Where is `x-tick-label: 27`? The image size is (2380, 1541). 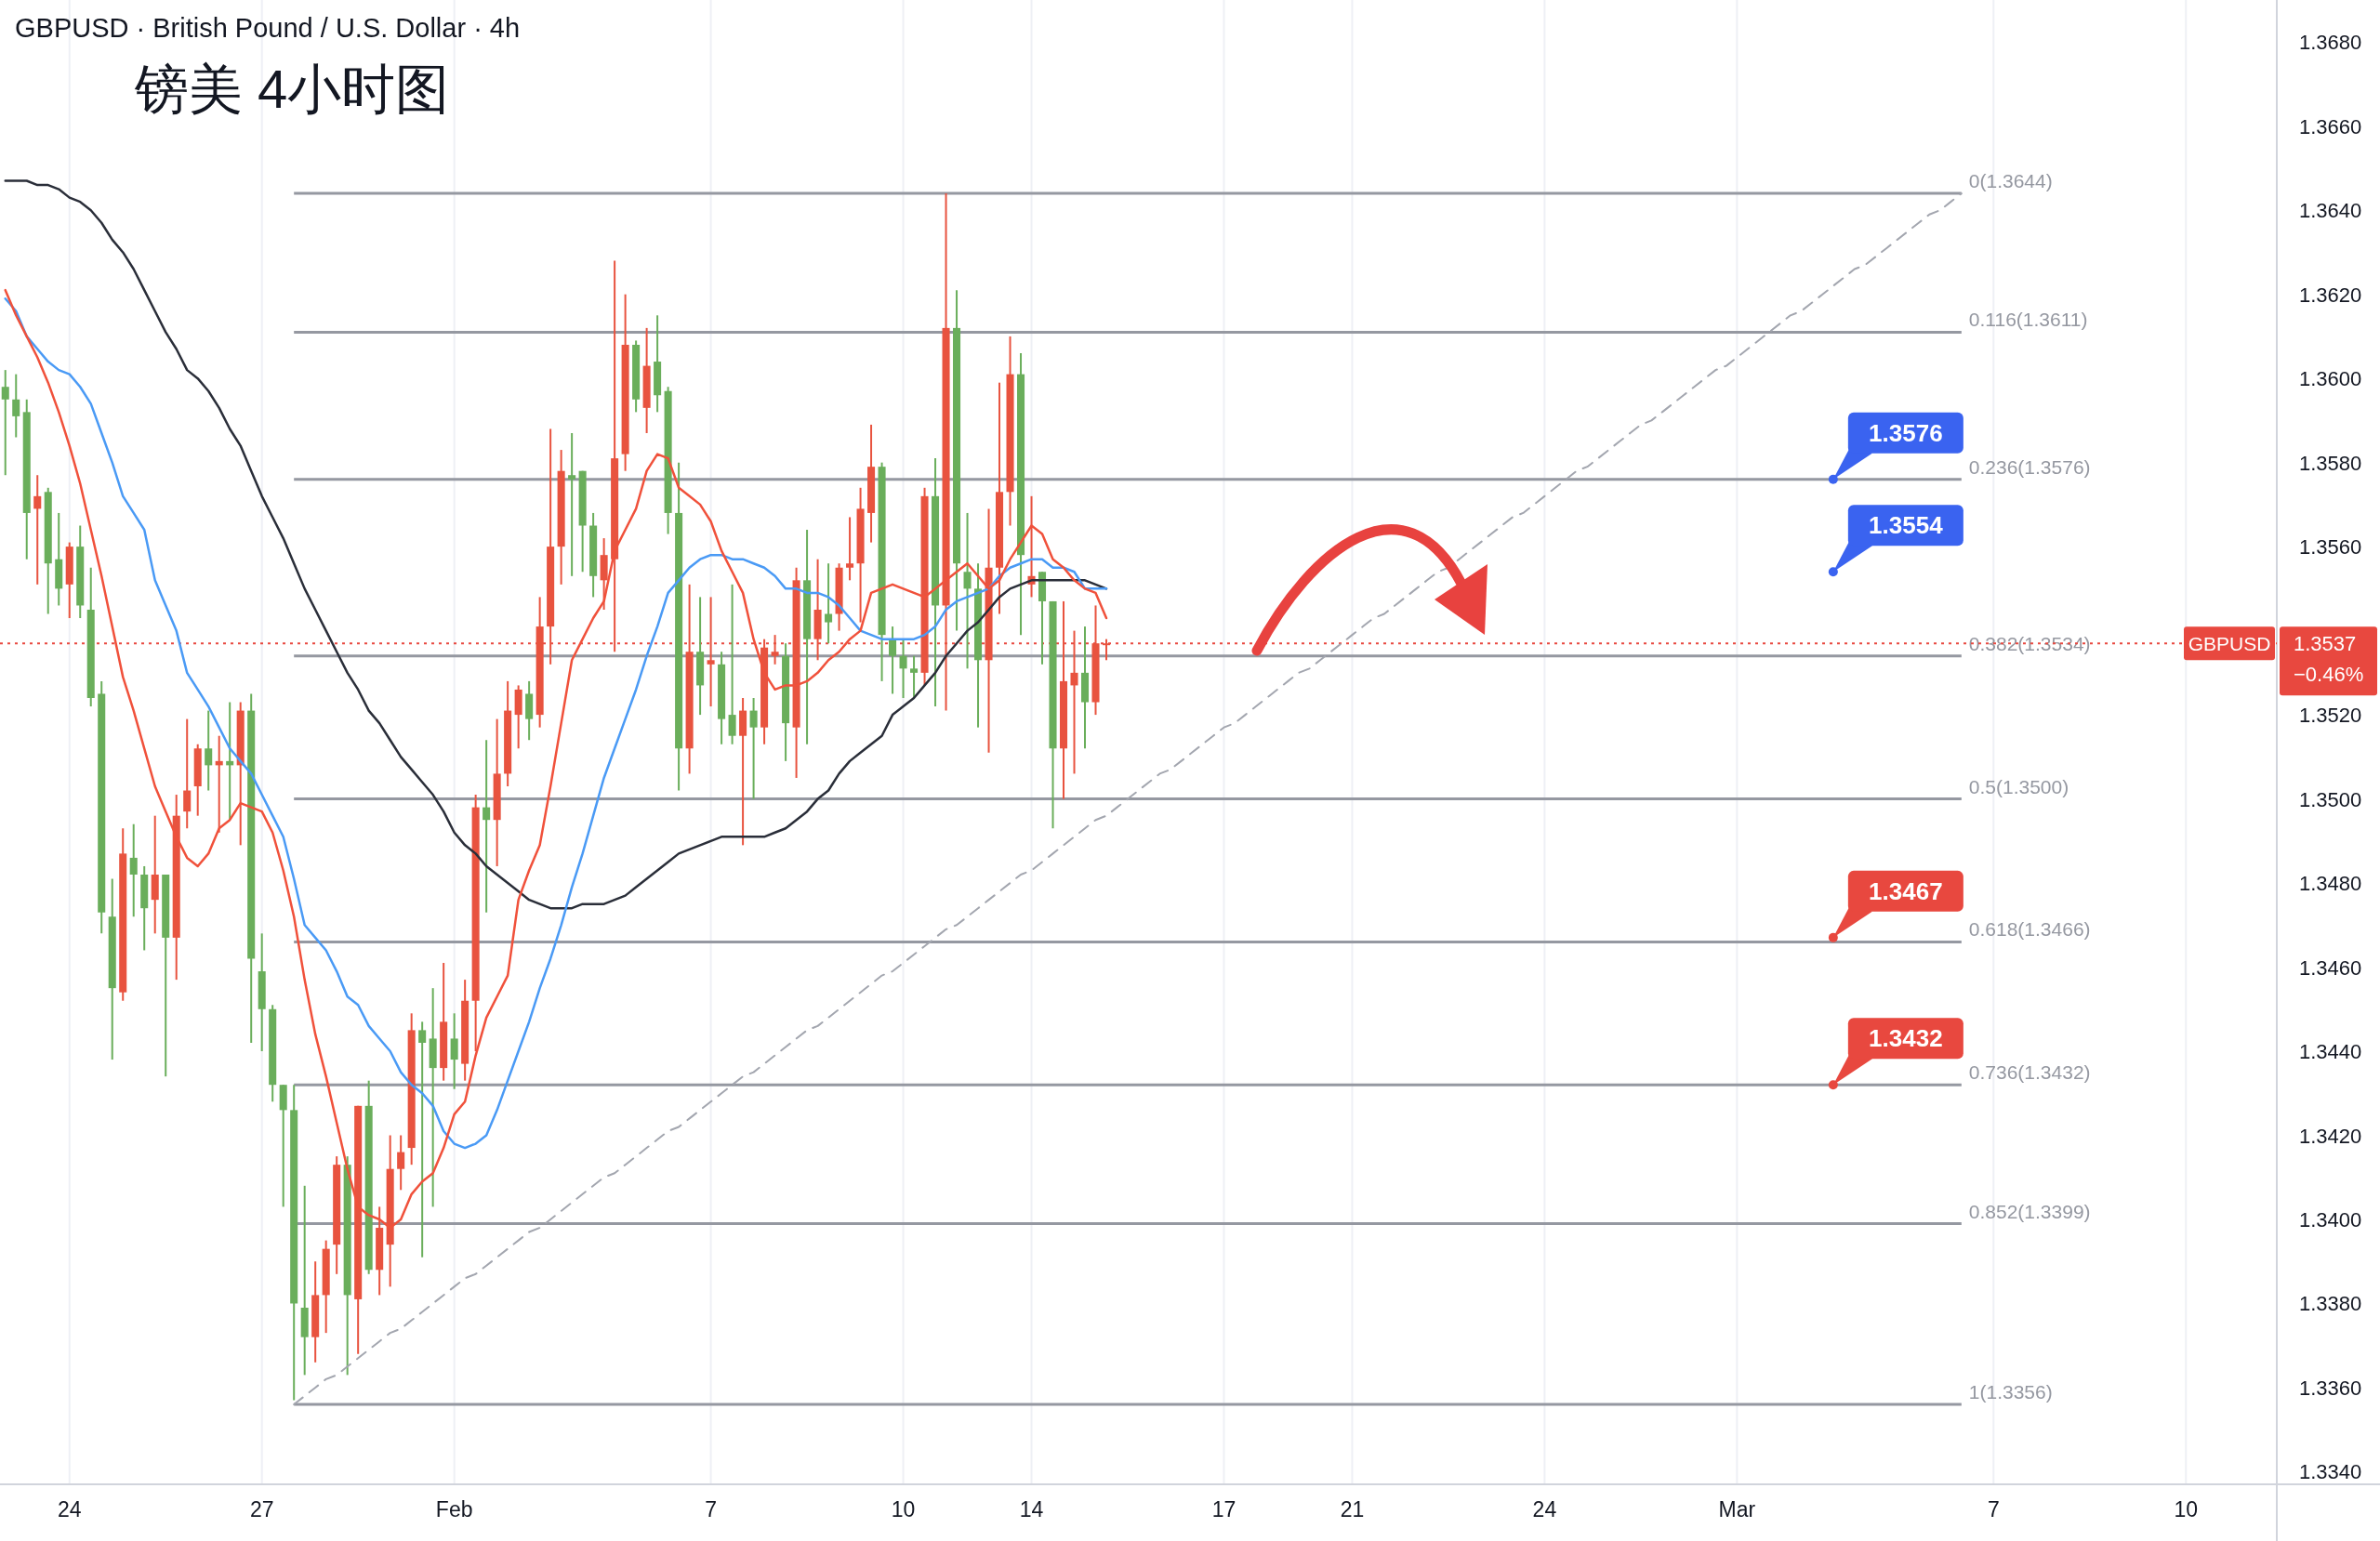
x-tick-label: 27 is located at coordinates (261, 1509).